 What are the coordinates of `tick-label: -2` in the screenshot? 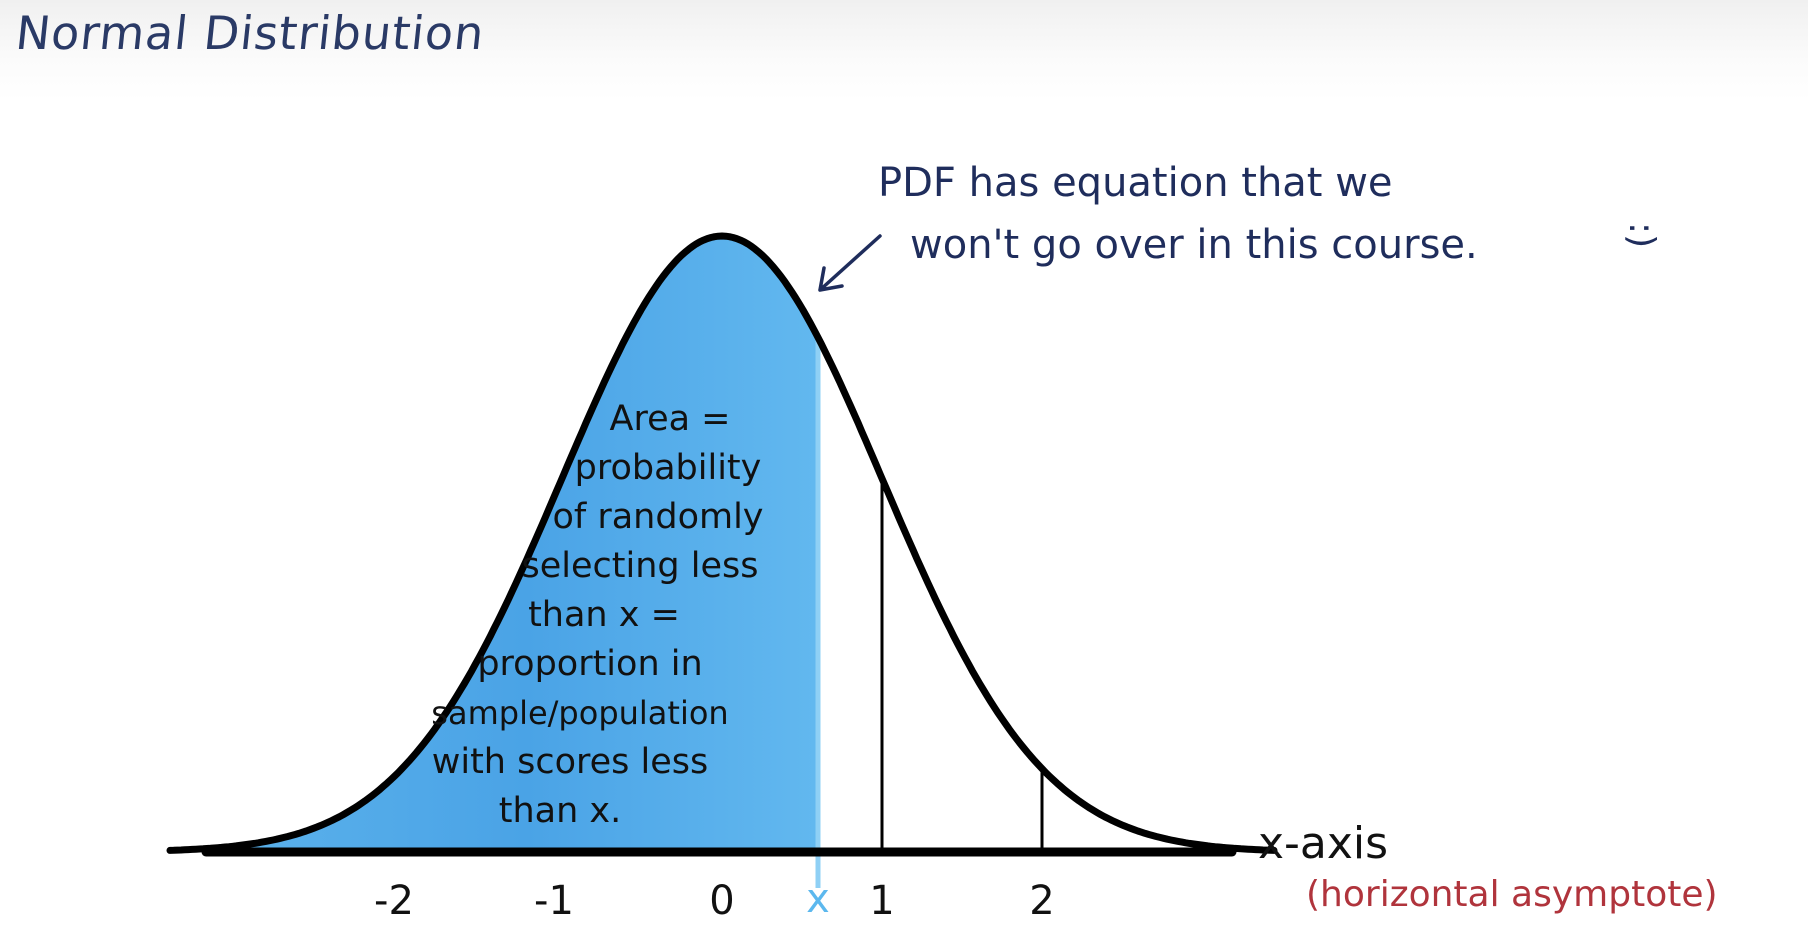 It's located at (394, 901).